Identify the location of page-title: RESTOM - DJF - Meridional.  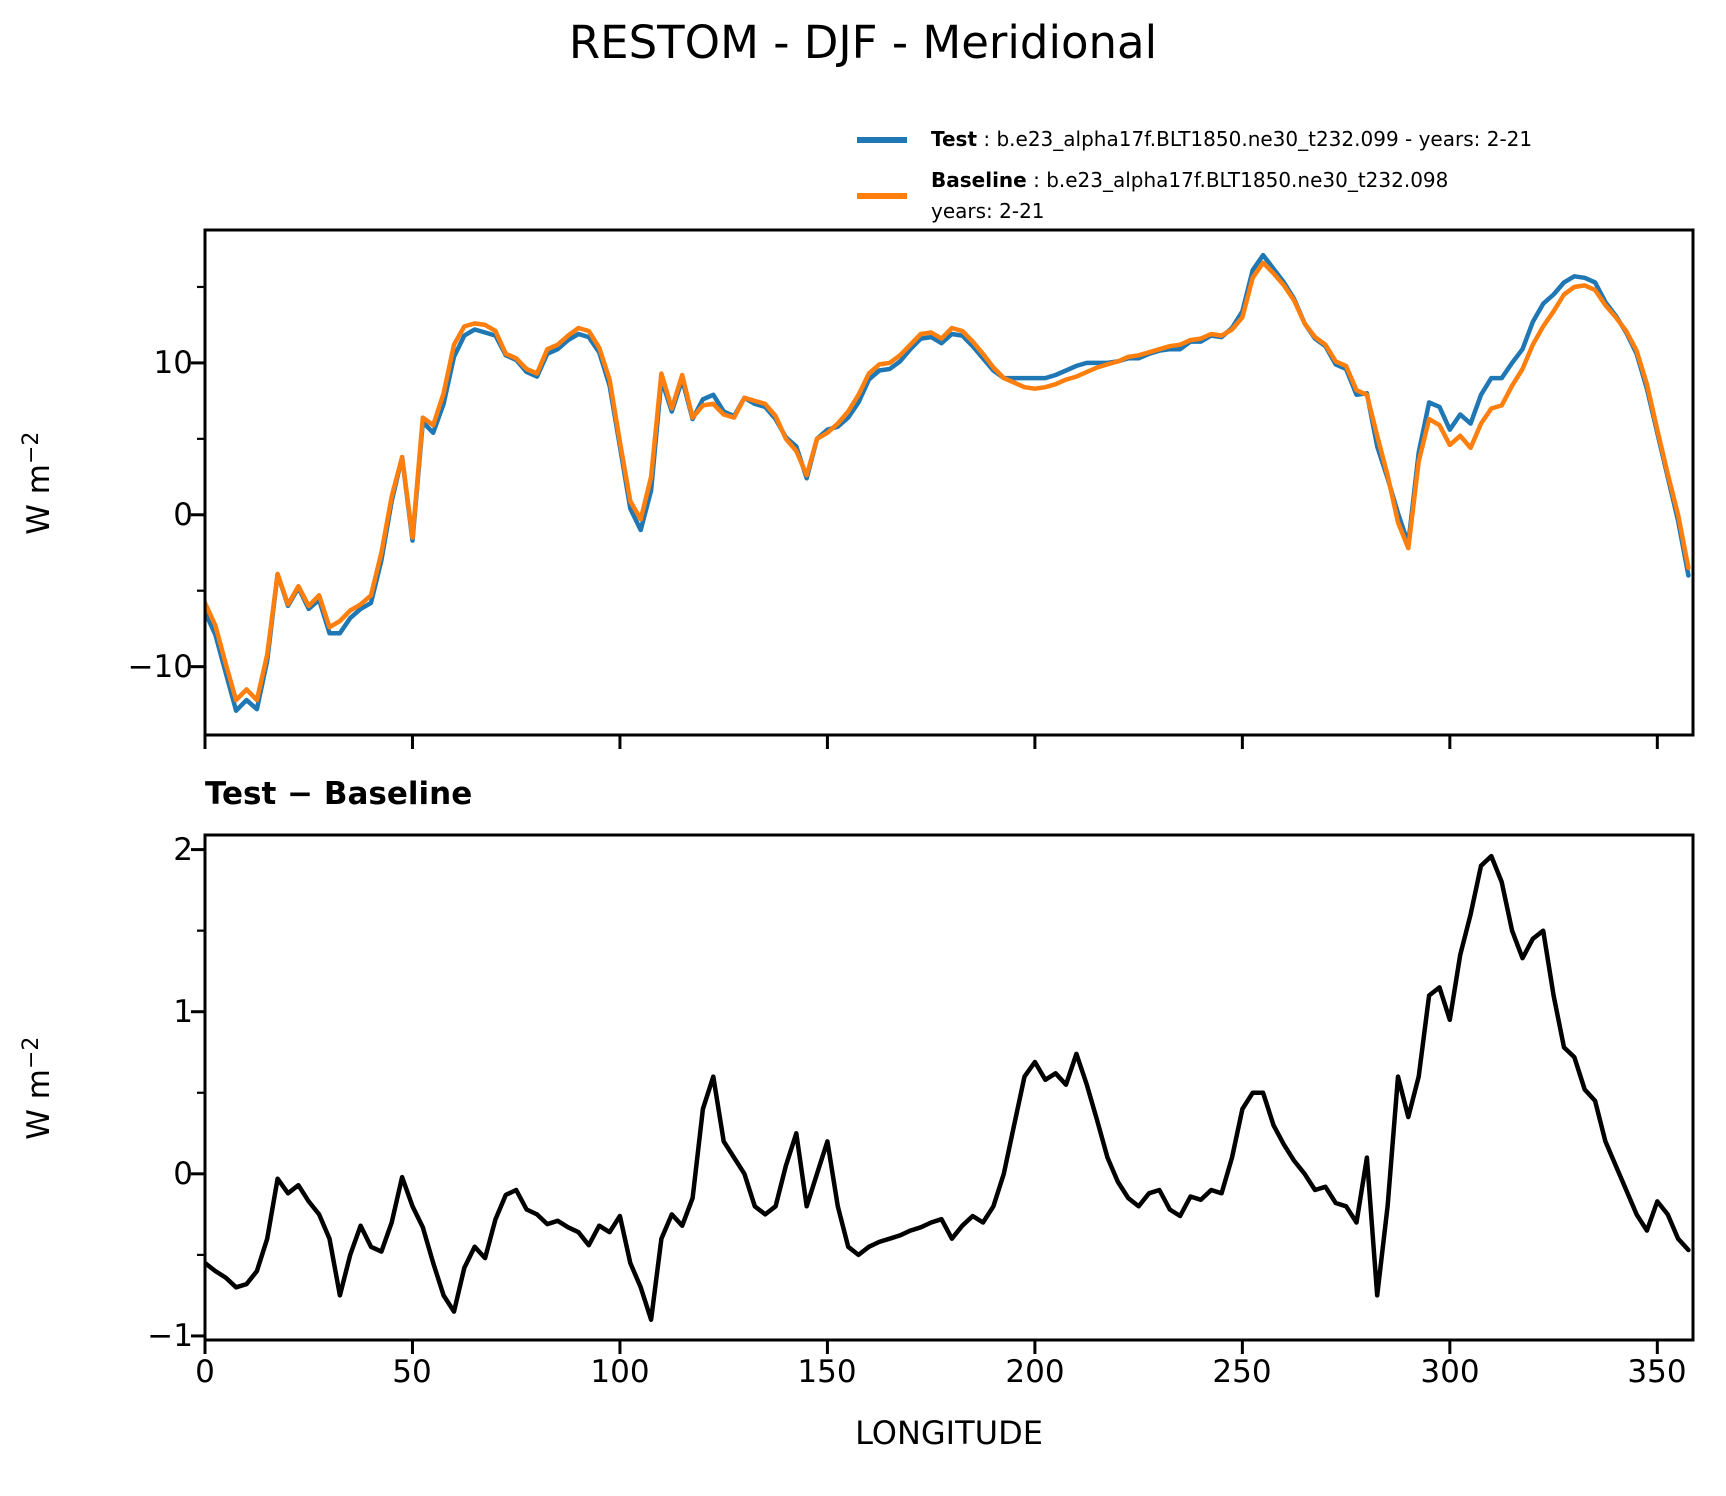
(863, 42).